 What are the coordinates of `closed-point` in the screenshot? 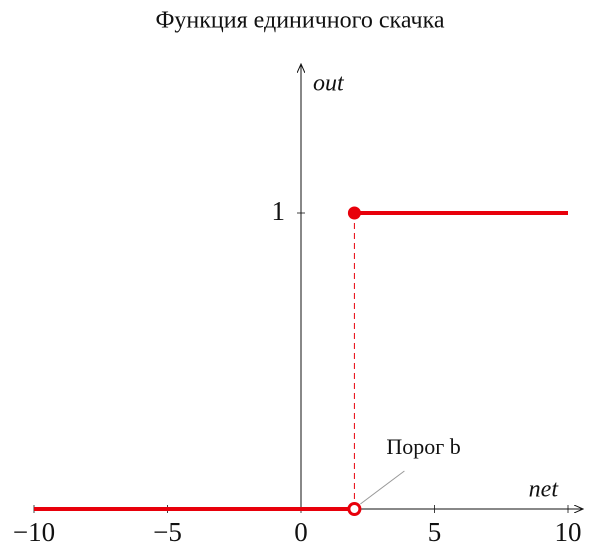 It's located at (354, 213).